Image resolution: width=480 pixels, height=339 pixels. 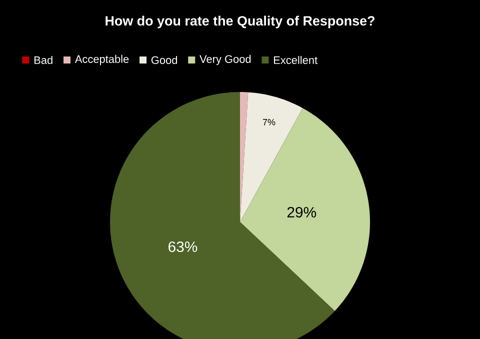 What do you see at coordinates (301, 212) in the screenshot?
I see `data-label: 29%` at bounding box center [301, 212].